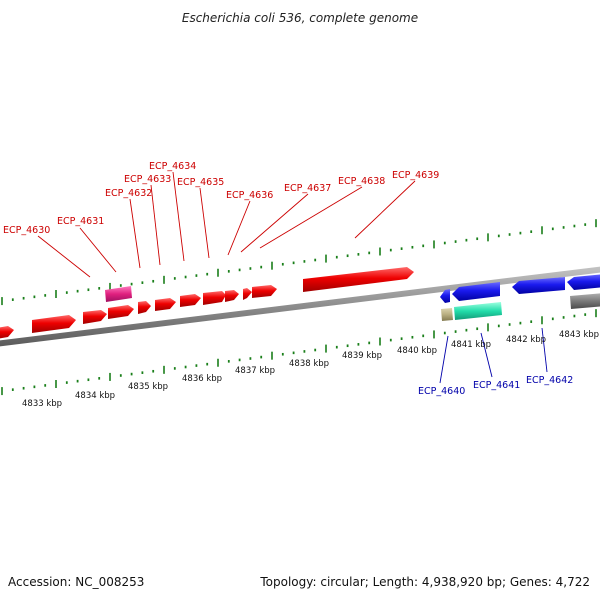 This screenshot has width=600, height=600. What do you see at coordinates (361, 181) in the screenshot?
I see `gene-label: ECP_4638` at bounding box center [361, 181].